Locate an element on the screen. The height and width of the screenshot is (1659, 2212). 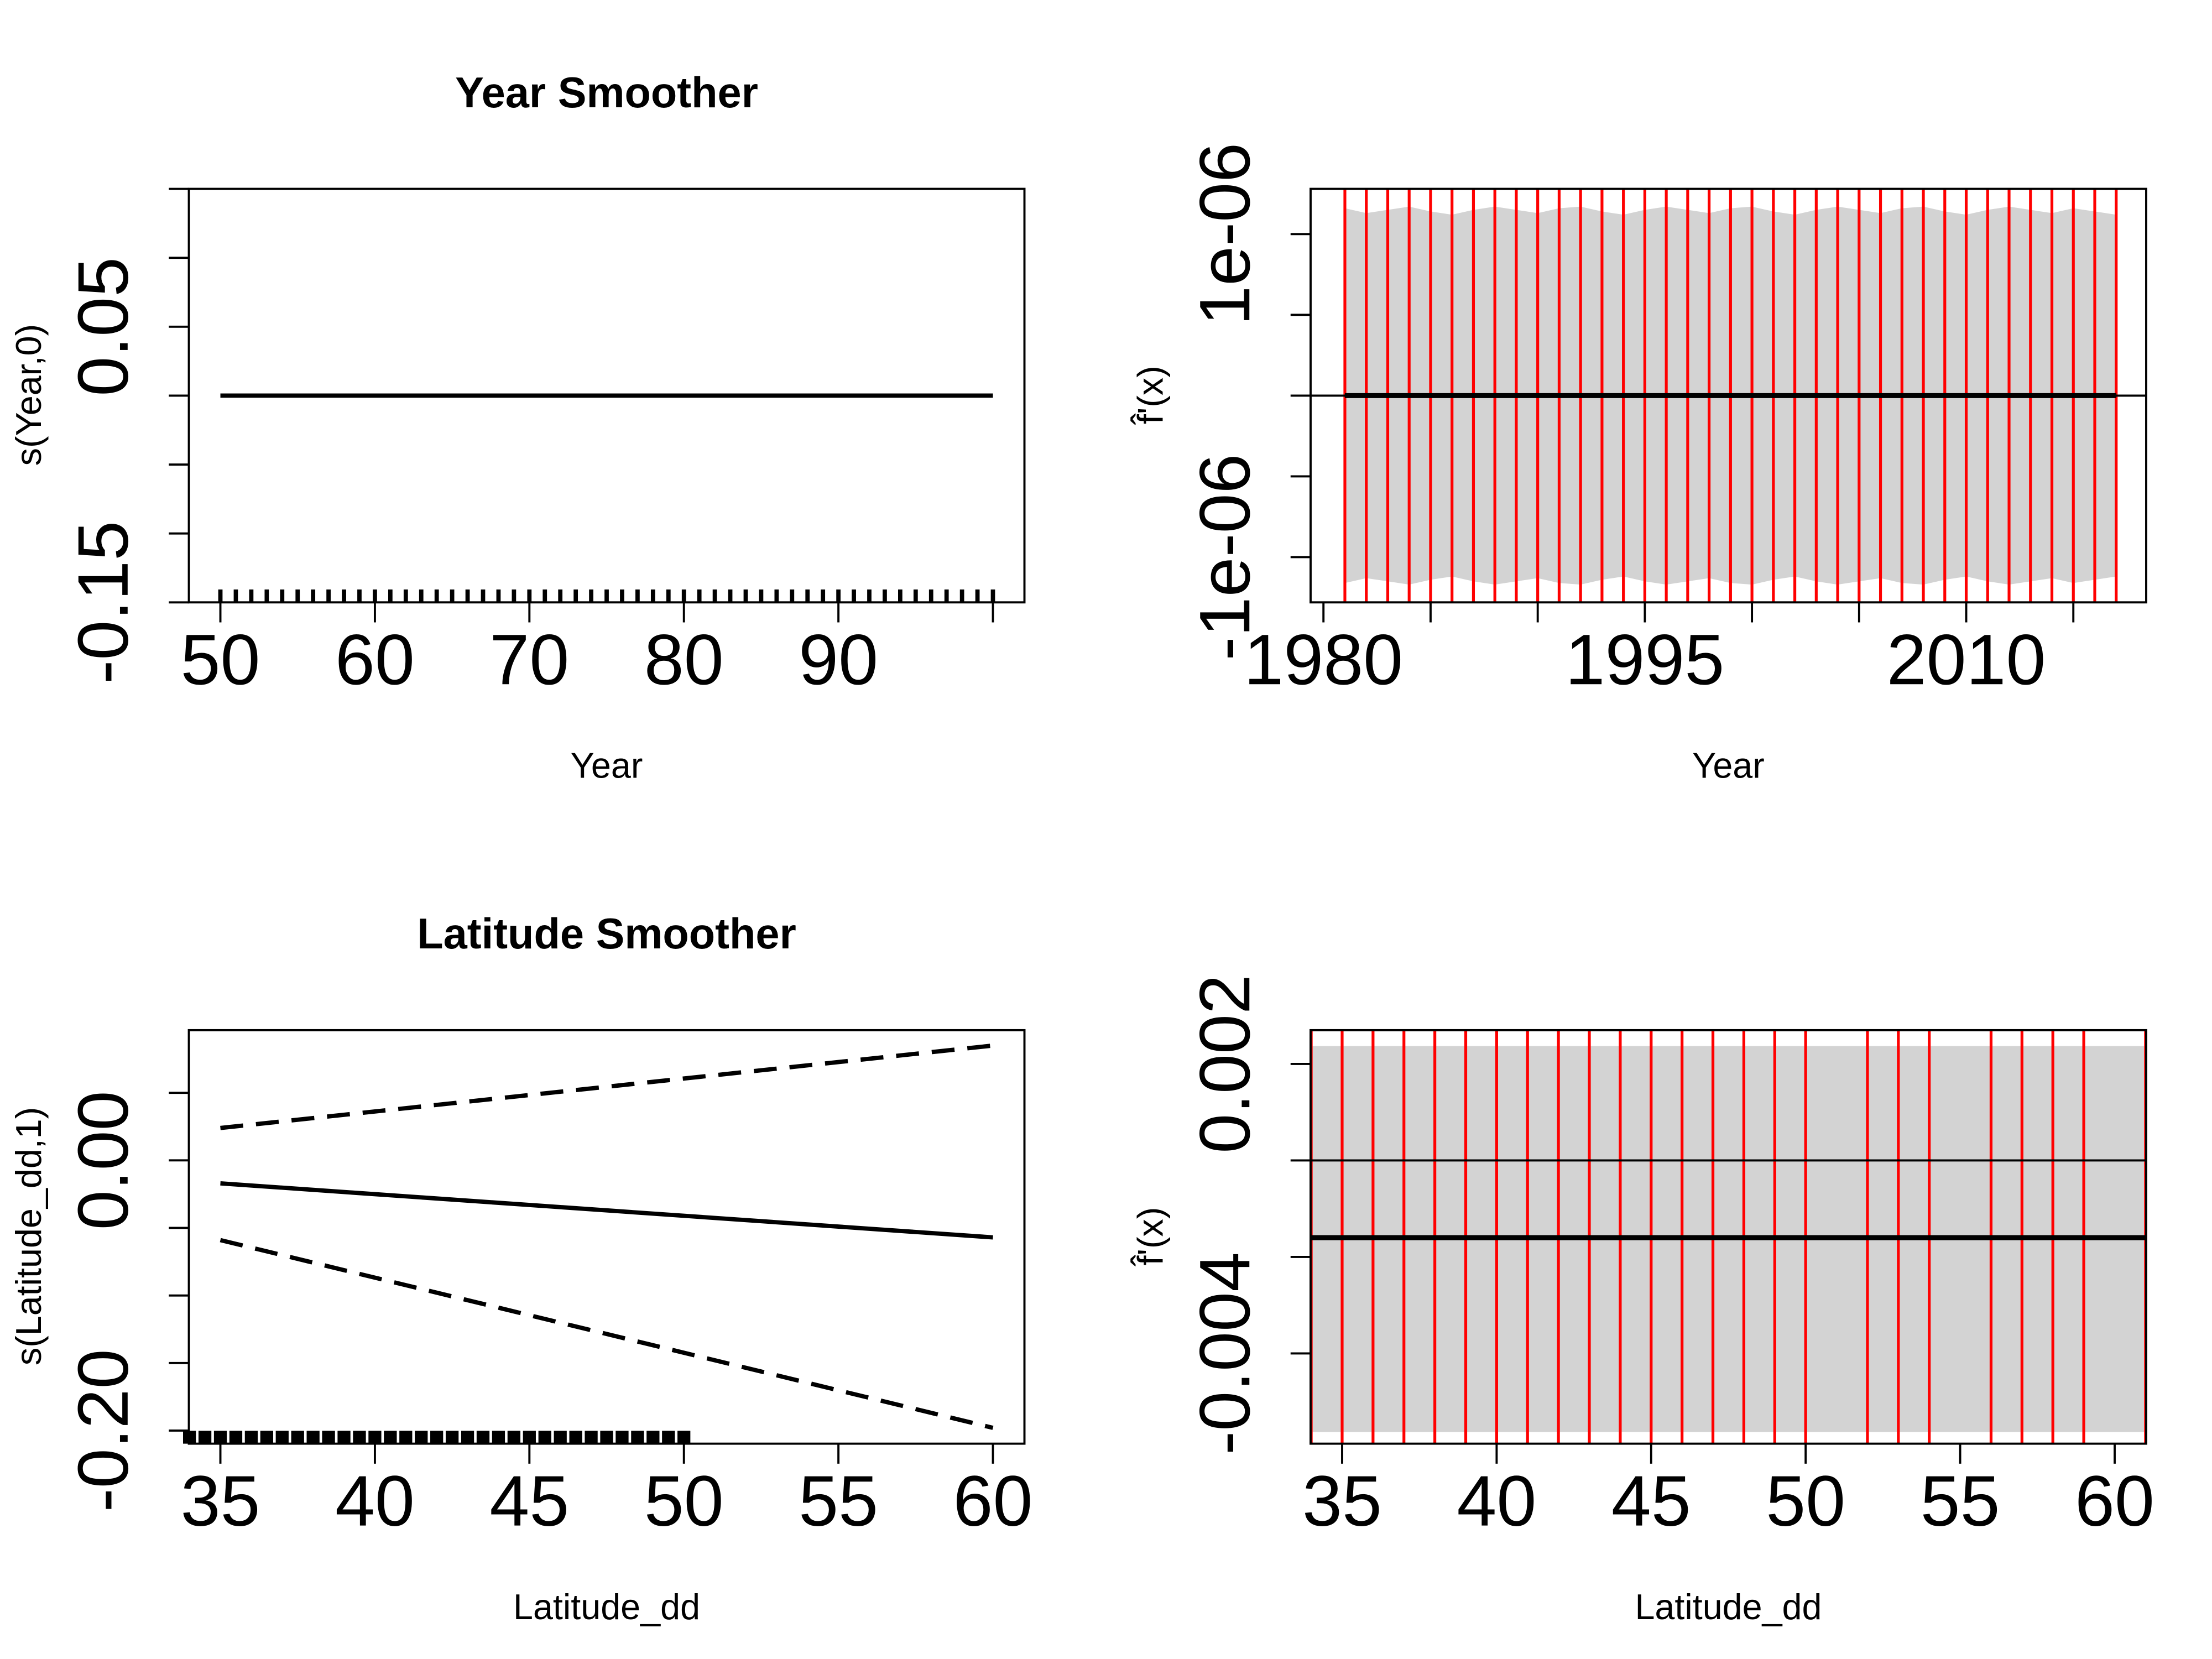
y-tick-label: -1e-06 is located at coordinates (1225, 557).